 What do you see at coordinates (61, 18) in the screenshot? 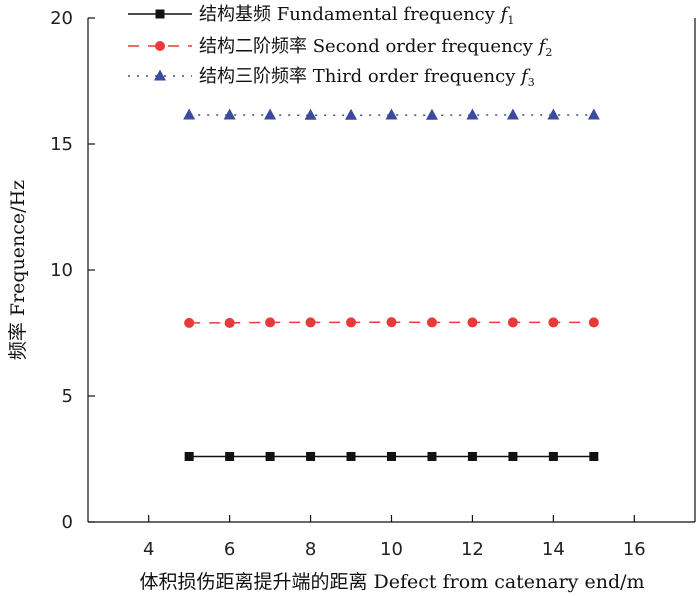
I see `y-tick-label: 20` at bounding box center [61, 18].